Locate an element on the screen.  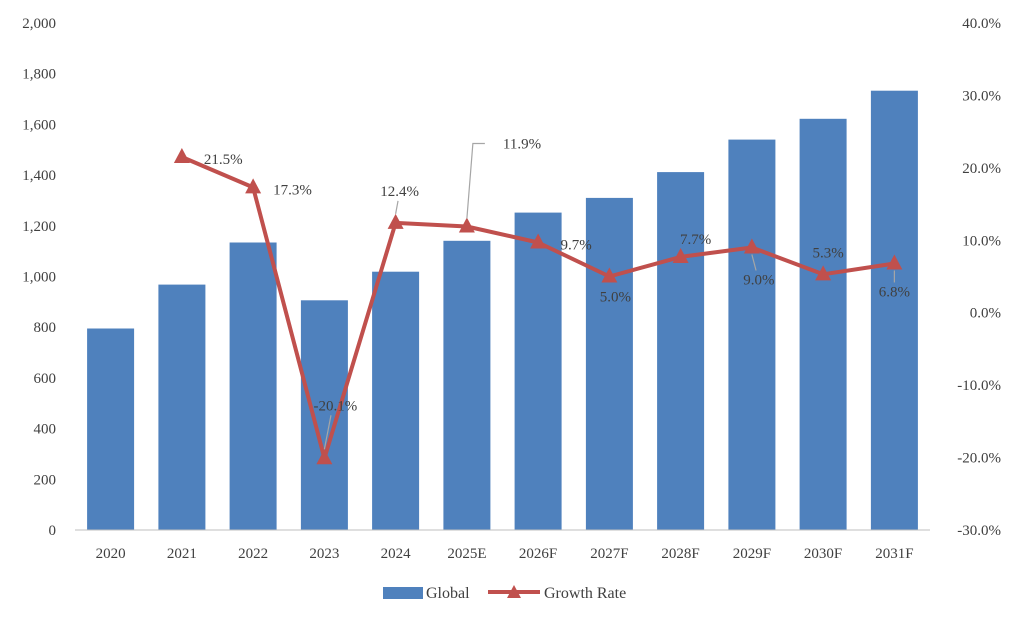
x-tick-label: 2020 is located at coordinates (111, 554).